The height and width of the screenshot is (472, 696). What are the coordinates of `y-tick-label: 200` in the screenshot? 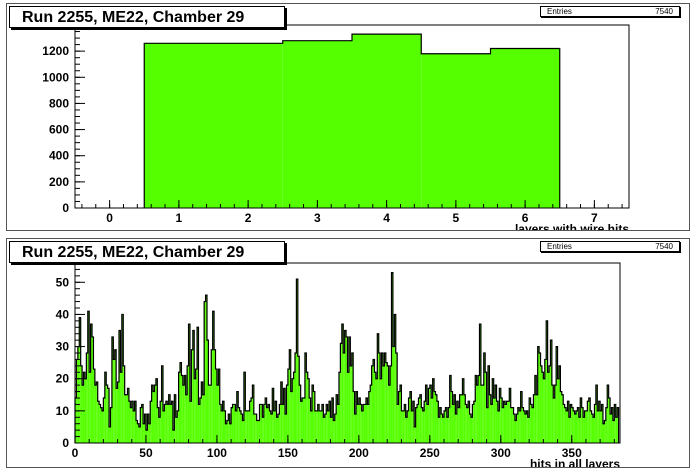 It's located at (59, 182).